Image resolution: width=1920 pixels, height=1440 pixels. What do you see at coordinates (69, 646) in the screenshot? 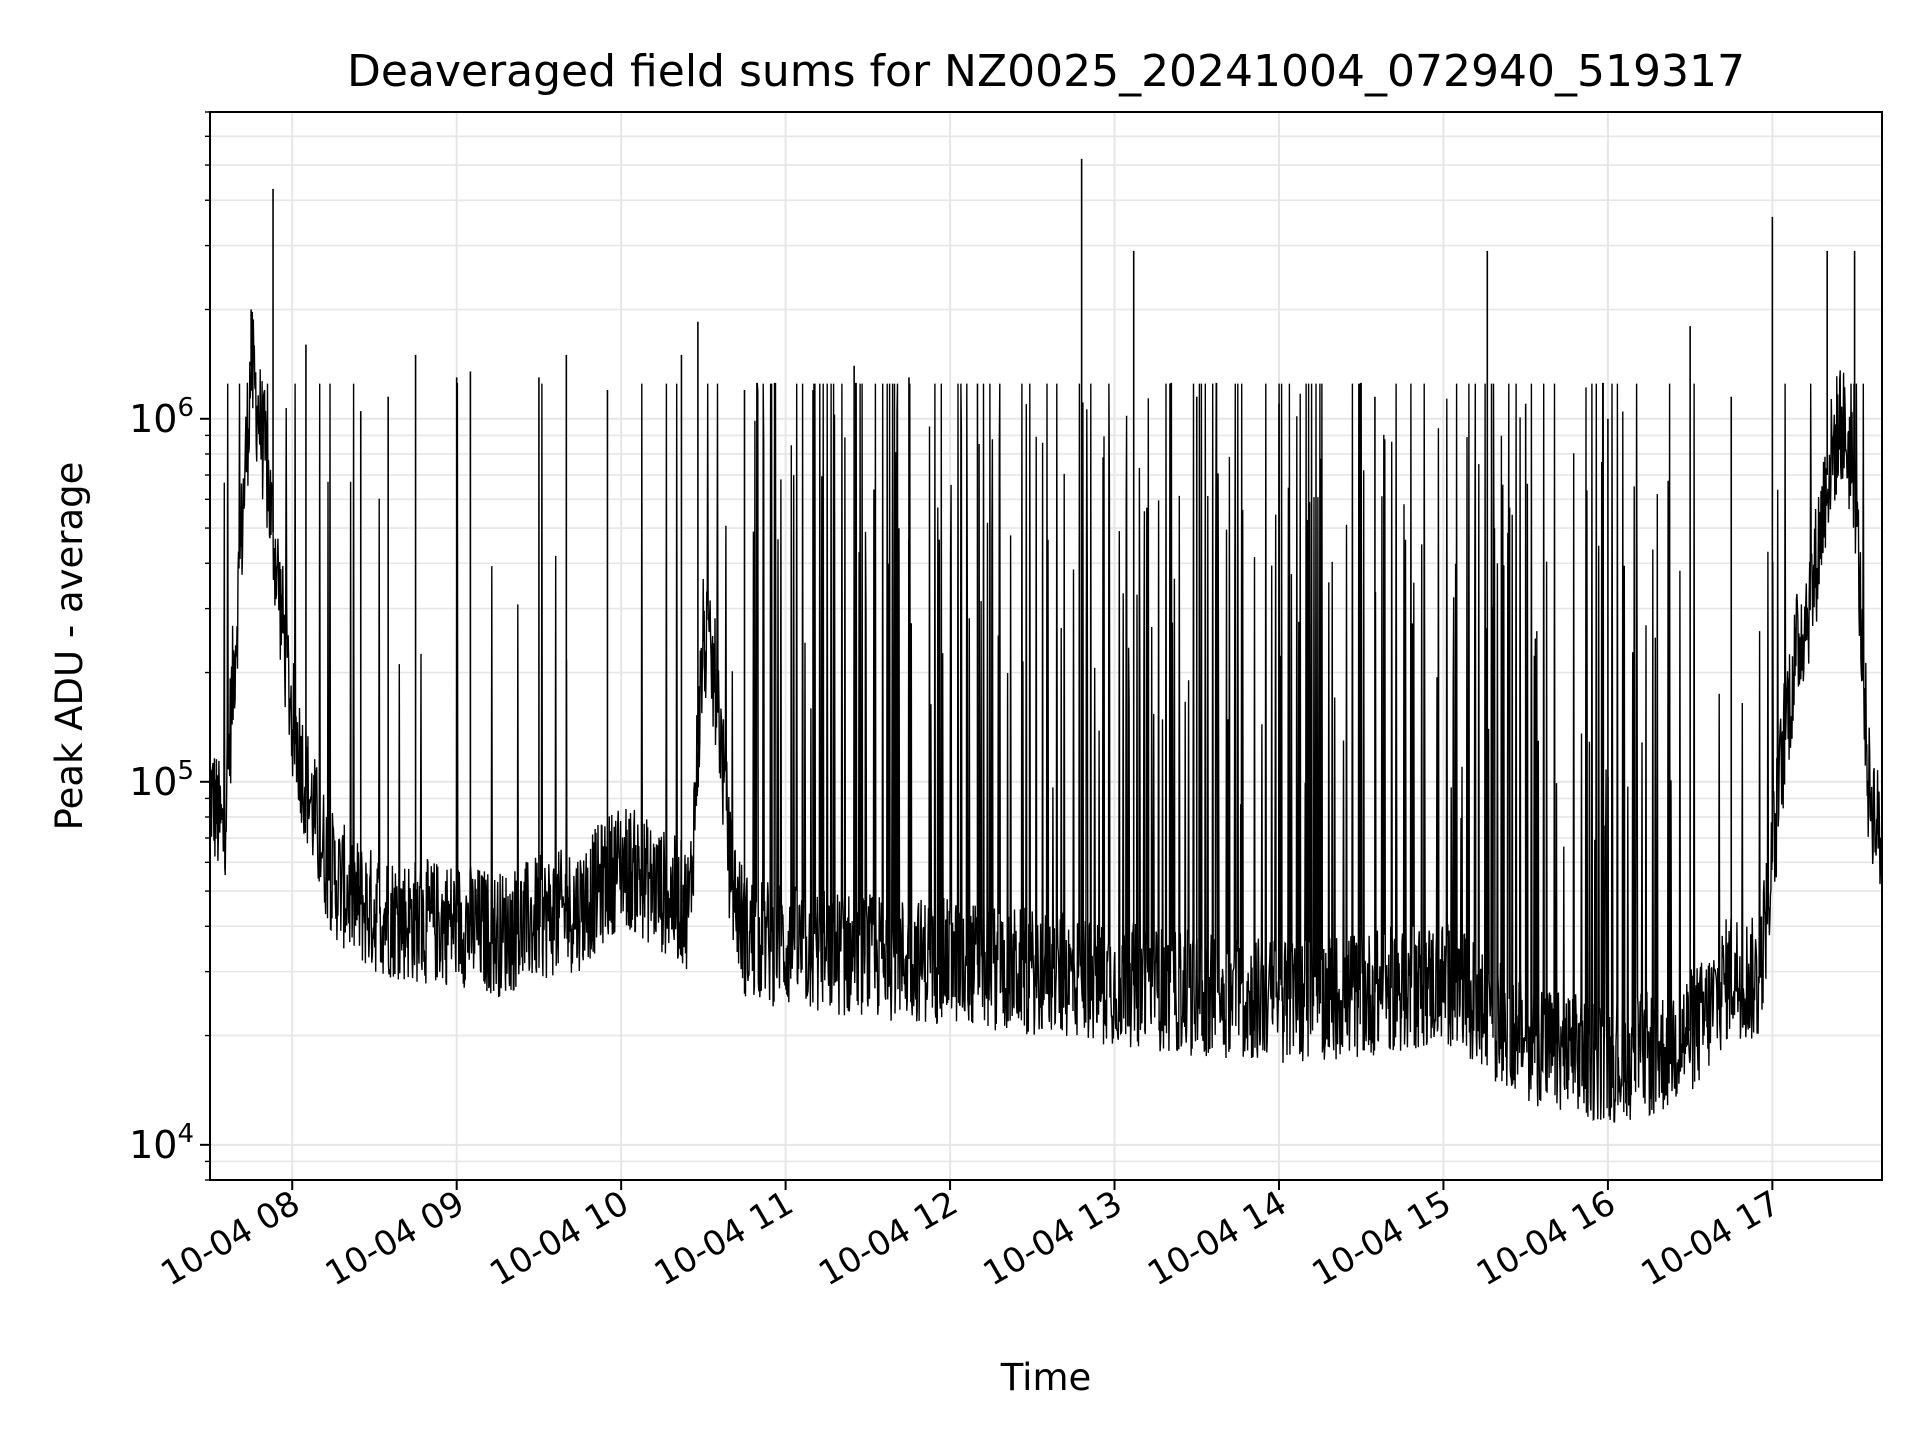
I see `y-axis-label: Peak ADU - average` at bounding box center [69, 646].